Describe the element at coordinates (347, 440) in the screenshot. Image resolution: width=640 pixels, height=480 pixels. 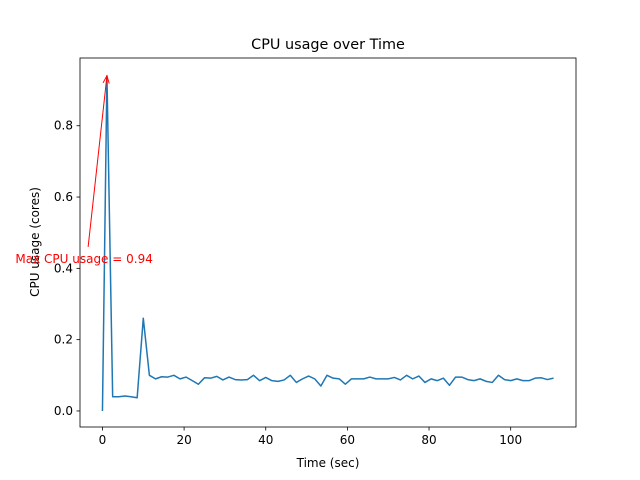
I see `x-tick-label: 60` at that location.